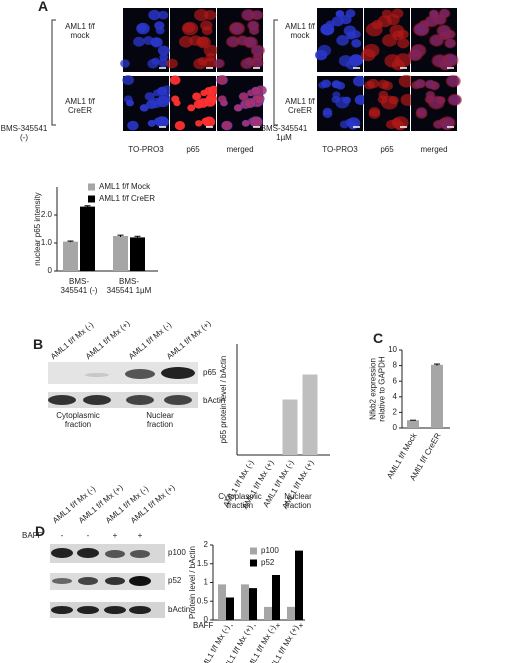  I want to click on blot-b, so click(123, 385).